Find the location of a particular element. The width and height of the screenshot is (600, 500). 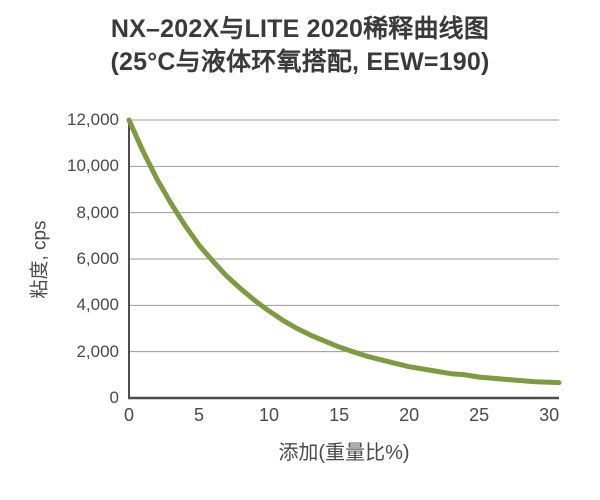

y-axis-title: 粘度, cps is located at coordinates (38, 259).